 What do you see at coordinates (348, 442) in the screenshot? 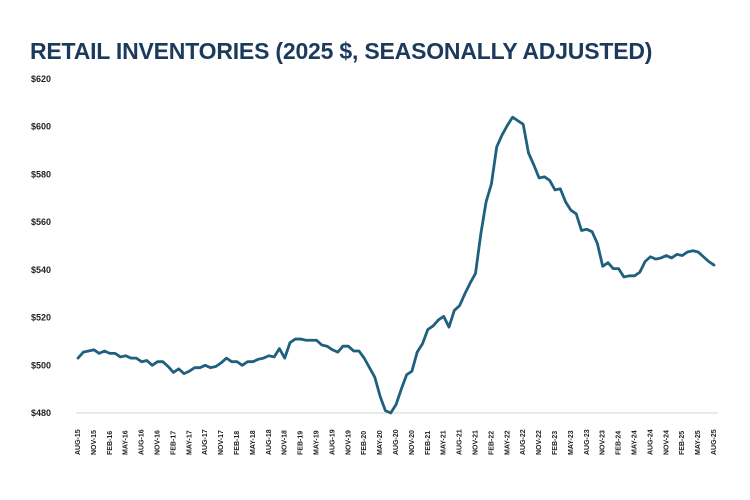
I see `x-tick-label: NOV-19` at bounding box center [348, 442].